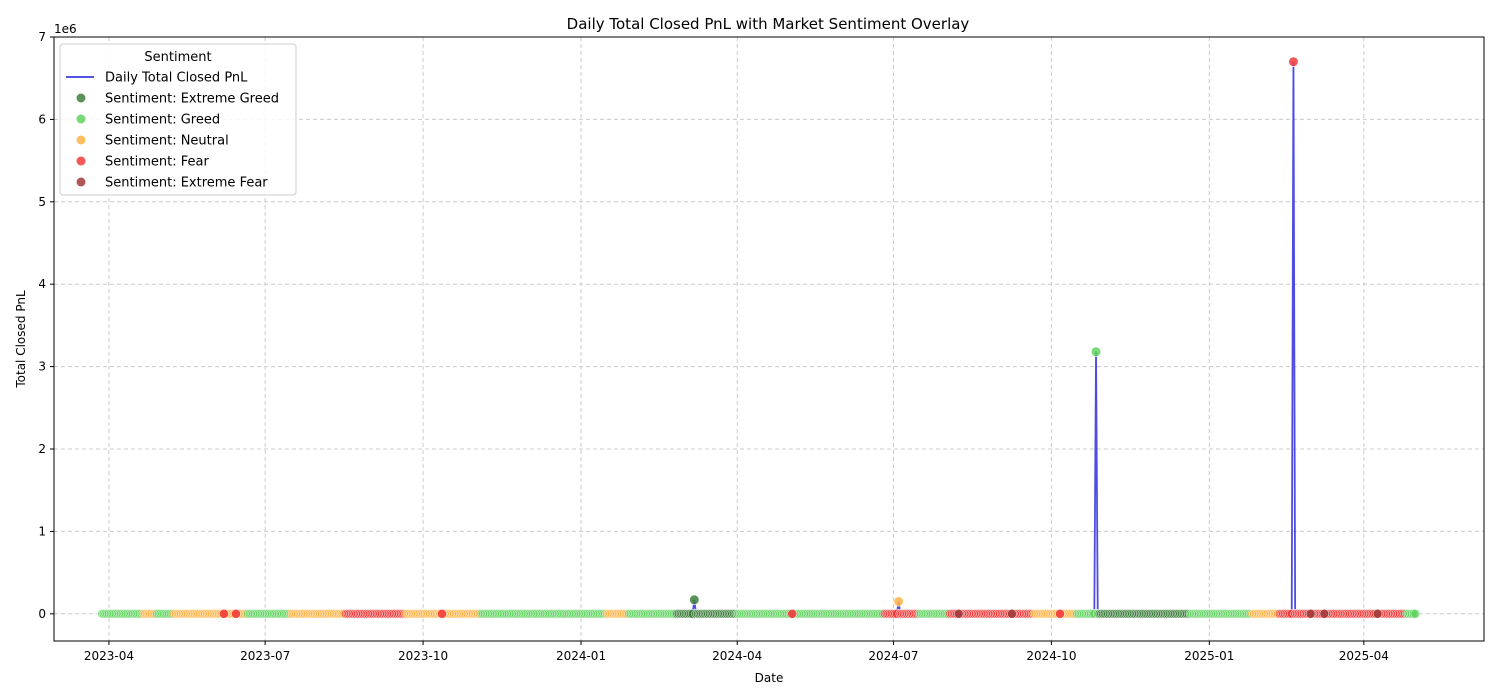 Image resolution: width=1500 pixels, height=700 pixels. I want to click on x-tick-label: 2024-01, so click(581, 656).